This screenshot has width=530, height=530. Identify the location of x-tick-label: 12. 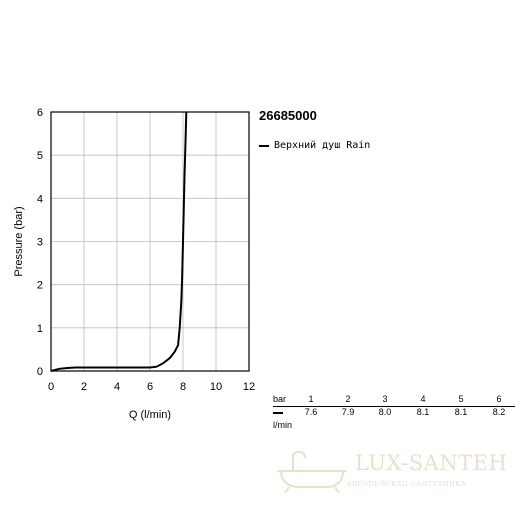
(249, 387).